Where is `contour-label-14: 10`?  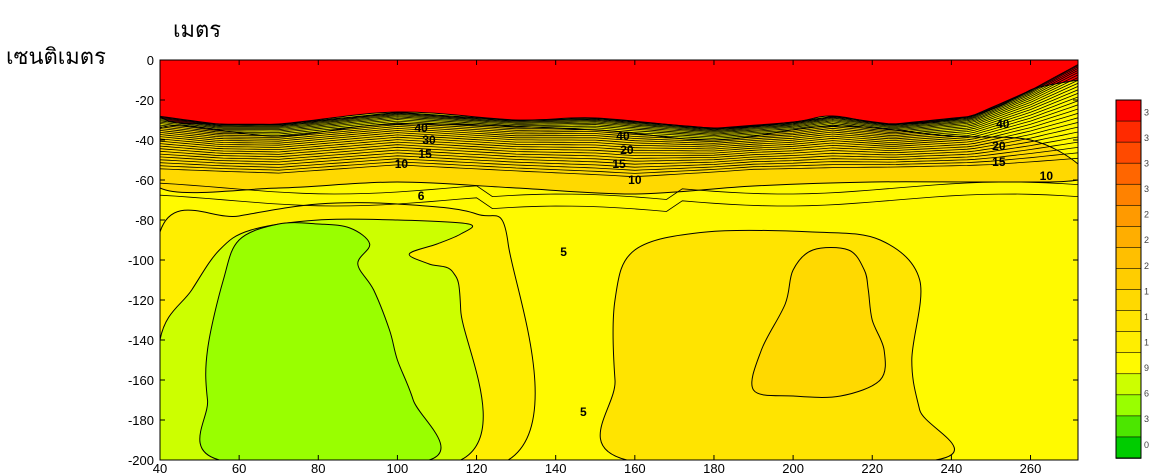 contour-label-14: 10 is located at coordinates (1047, 176).